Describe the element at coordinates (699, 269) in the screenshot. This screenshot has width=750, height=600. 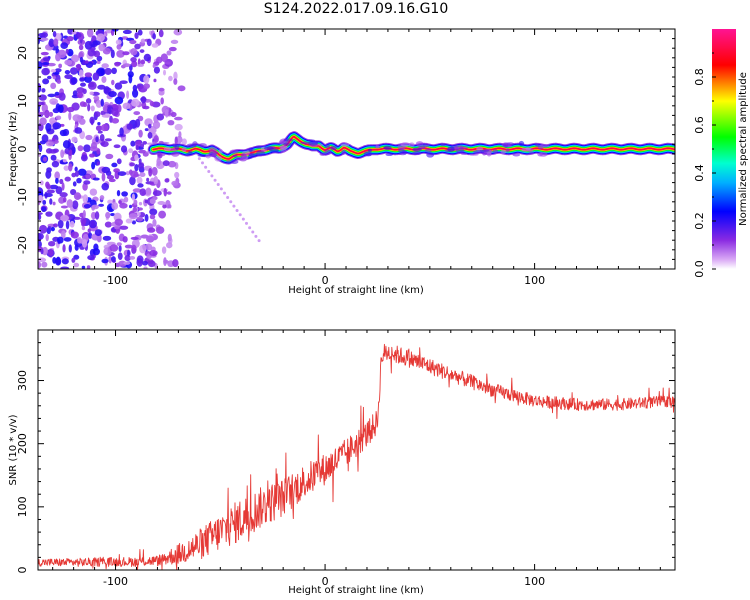
I see `colorbar-tick-label: 0.0` at that location.